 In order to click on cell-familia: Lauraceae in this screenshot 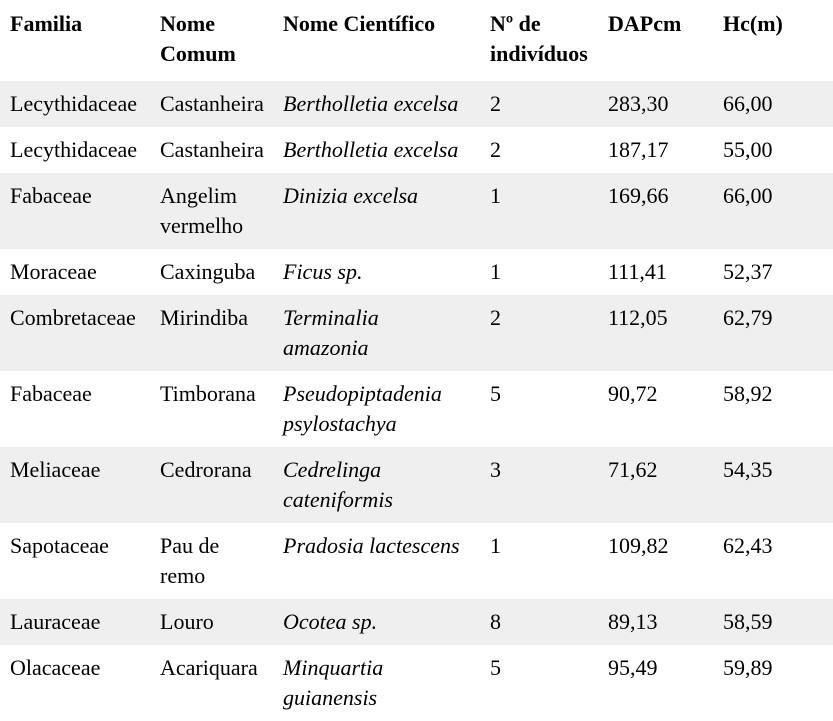, I will do `click(75, 622)`.